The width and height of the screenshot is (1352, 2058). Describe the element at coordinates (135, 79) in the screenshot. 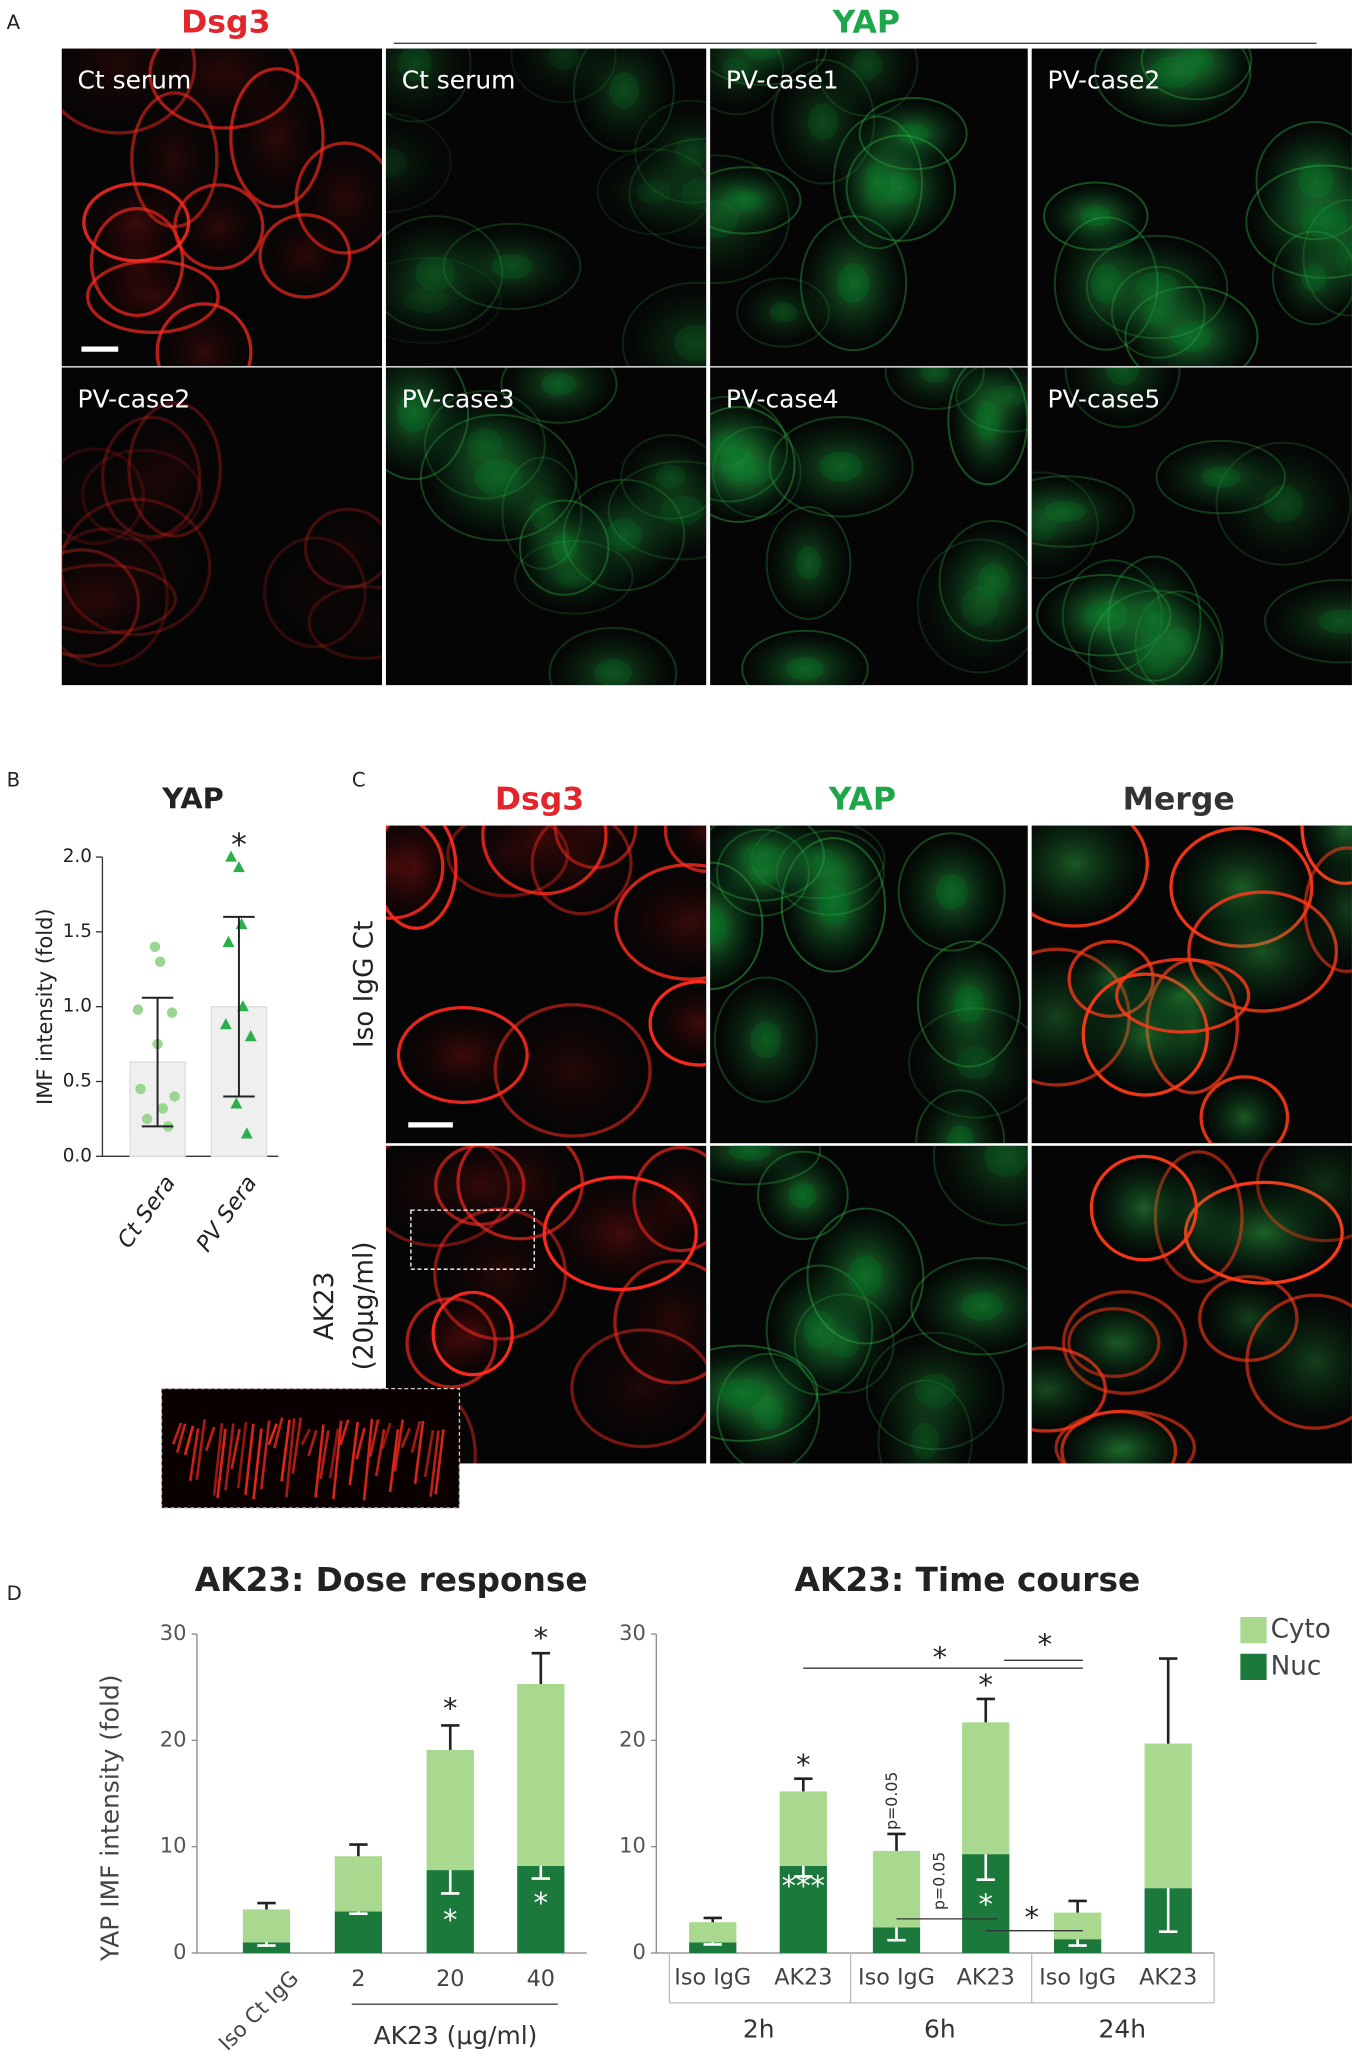

I see `image-label: Ct serum` at that location.